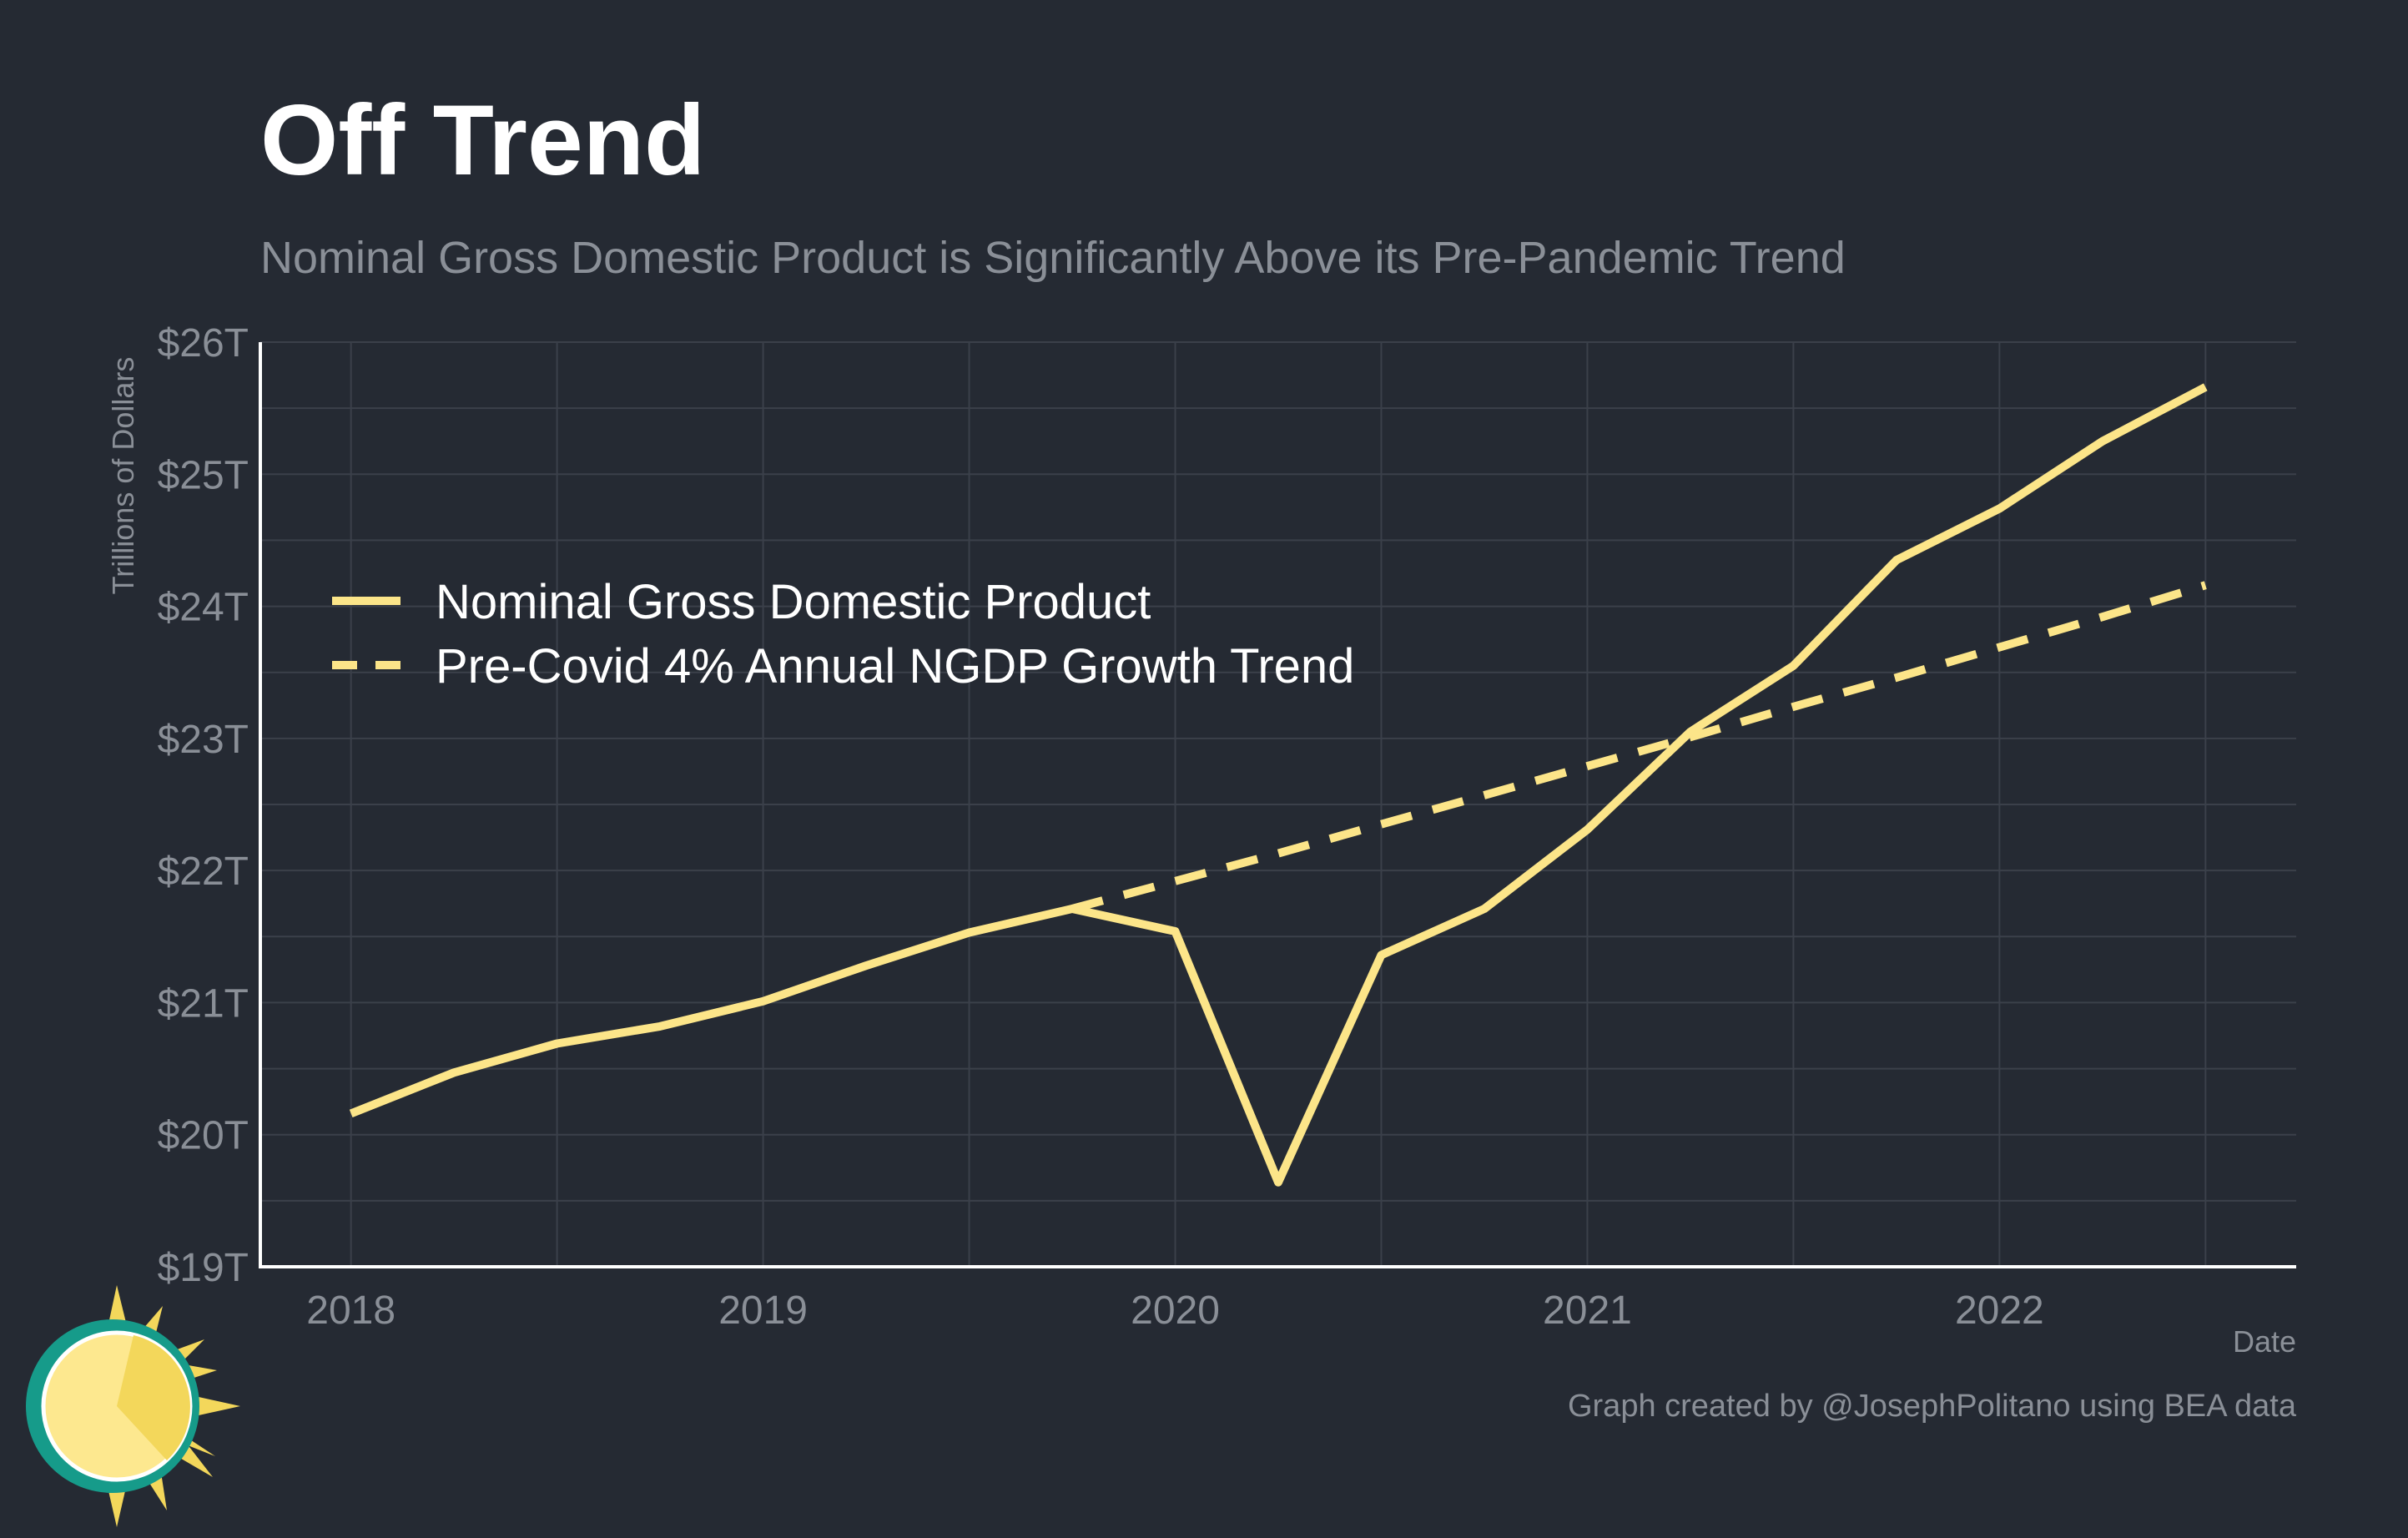 This screenshot has width=2408, height=1538. What do you see at coordinates (2264, 1341) in the screenshot?
I see `x-axis-label: Date` at bounding box center [2264, 1341].